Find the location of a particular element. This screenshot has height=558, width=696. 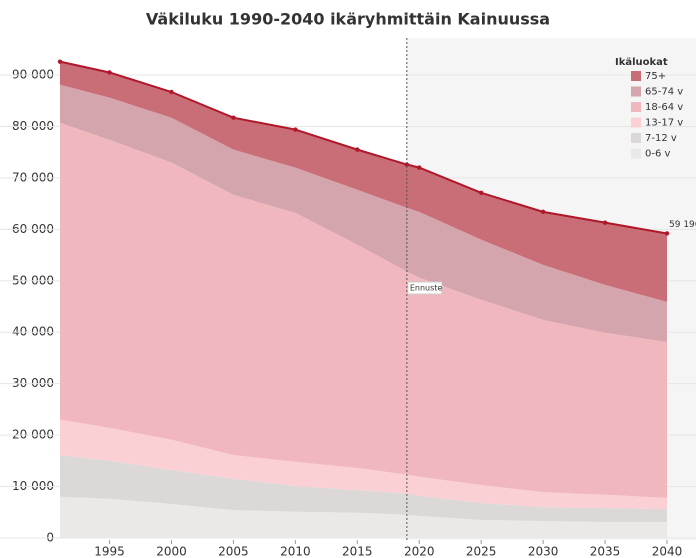

legend-label: 0-6 v is located at coordinates (658, 154).